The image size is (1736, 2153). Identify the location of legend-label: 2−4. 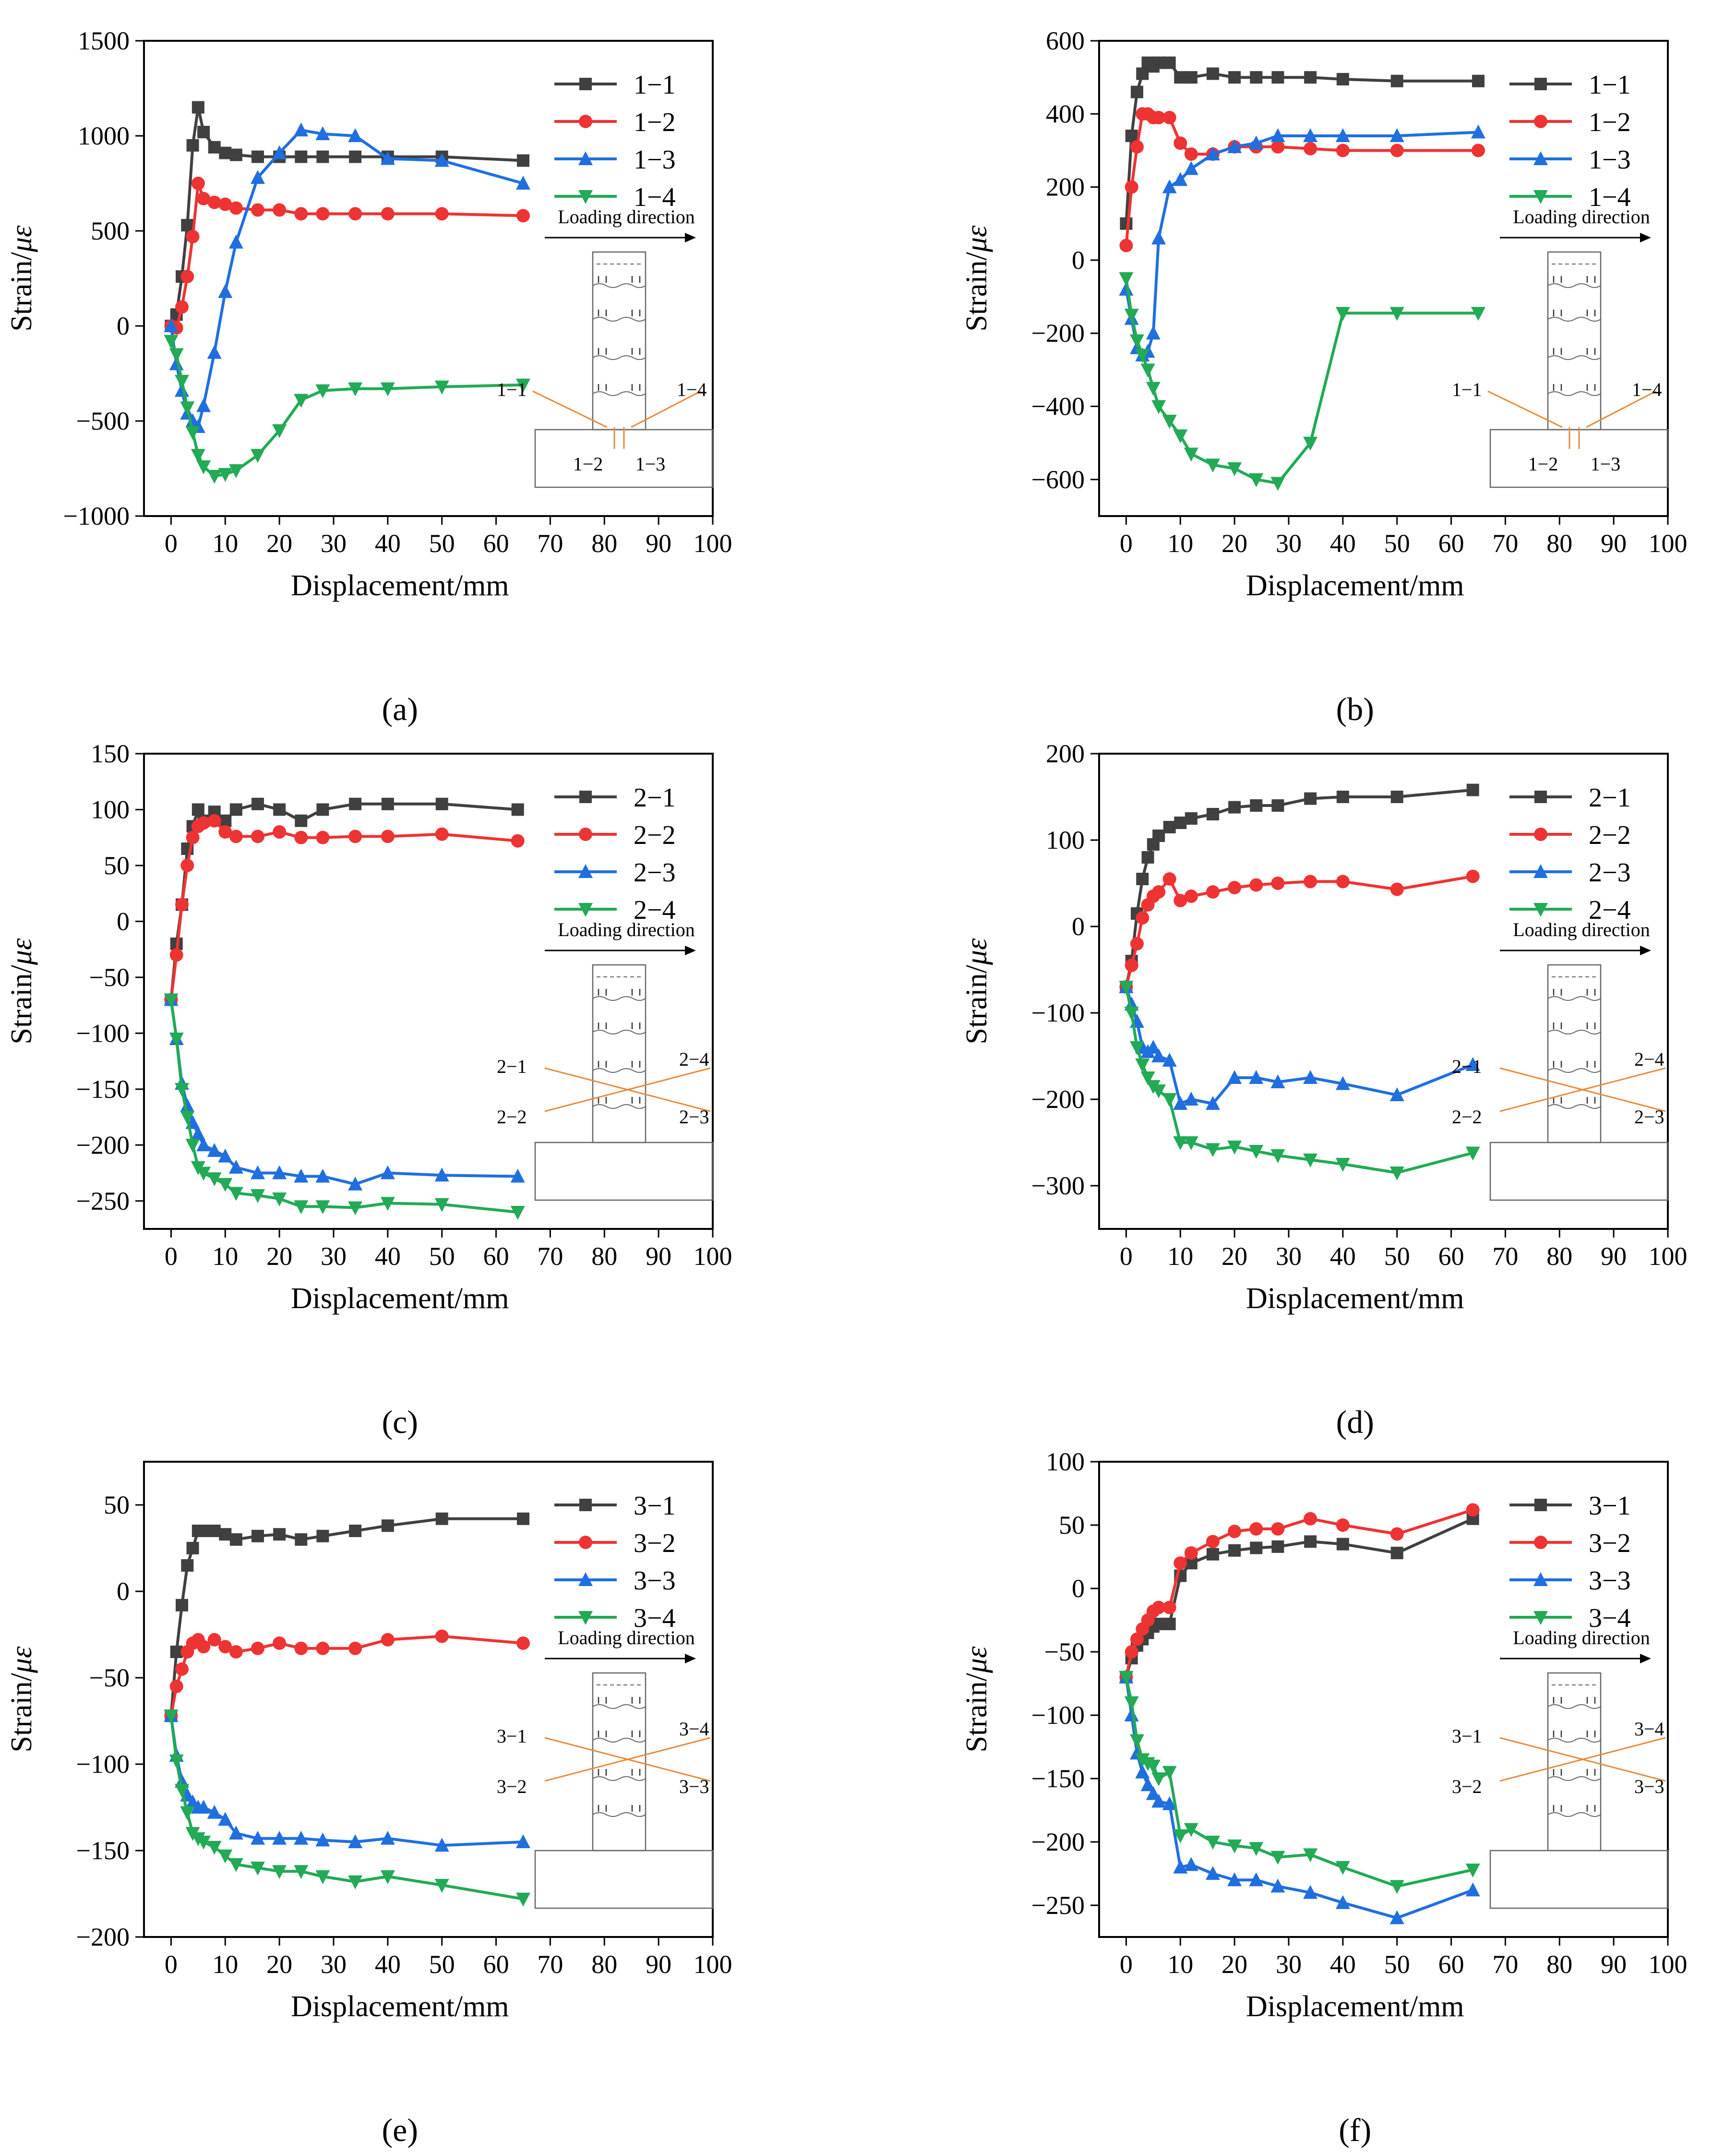
(1610, 910).